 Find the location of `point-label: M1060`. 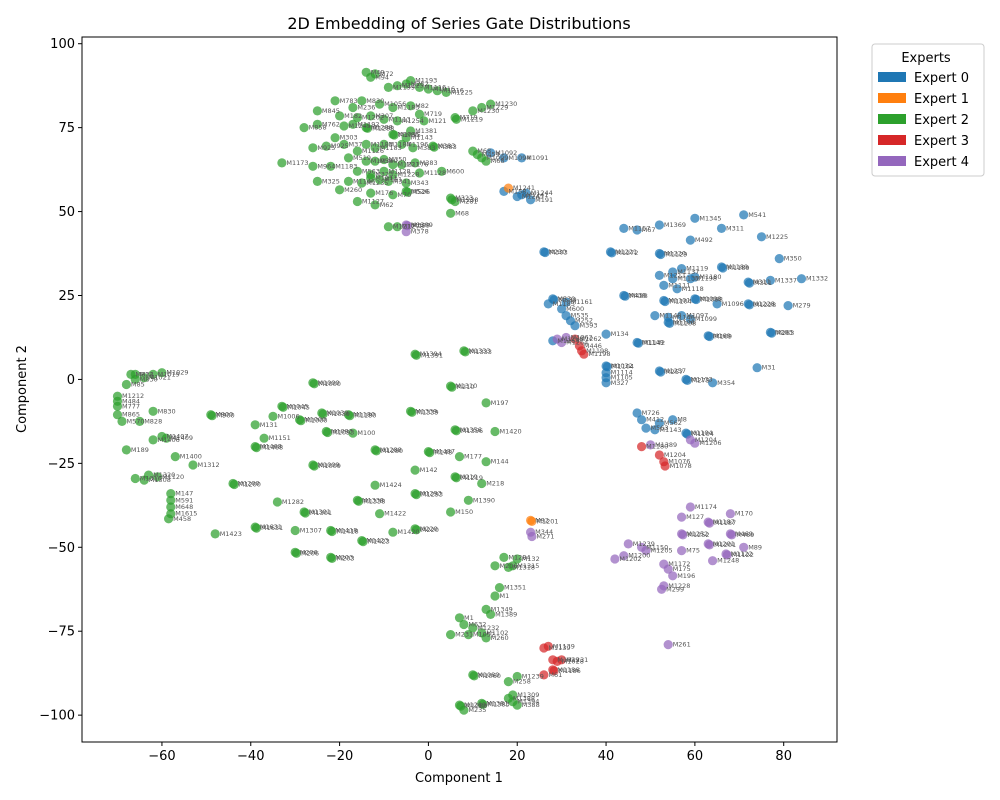

point-label: M1060 is located at coordinates (490, 676).